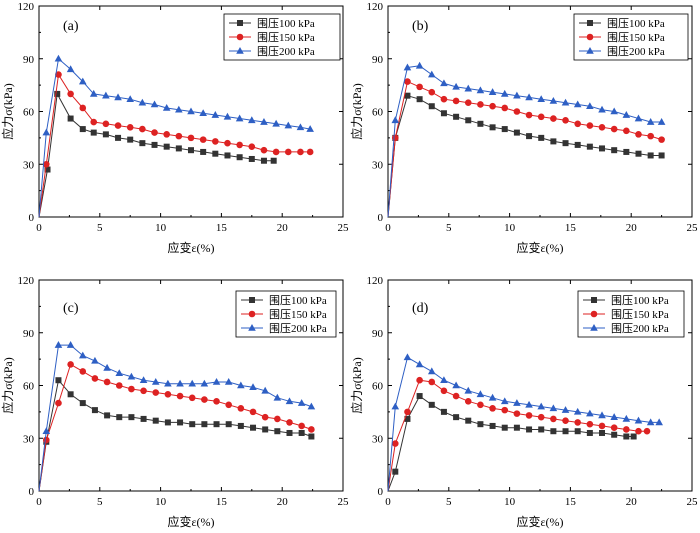 This screenshot has height=533, width=700. Describe the element at coordinates (420, 26) in the screenshot. I see `panel-label: (b)` at that location.